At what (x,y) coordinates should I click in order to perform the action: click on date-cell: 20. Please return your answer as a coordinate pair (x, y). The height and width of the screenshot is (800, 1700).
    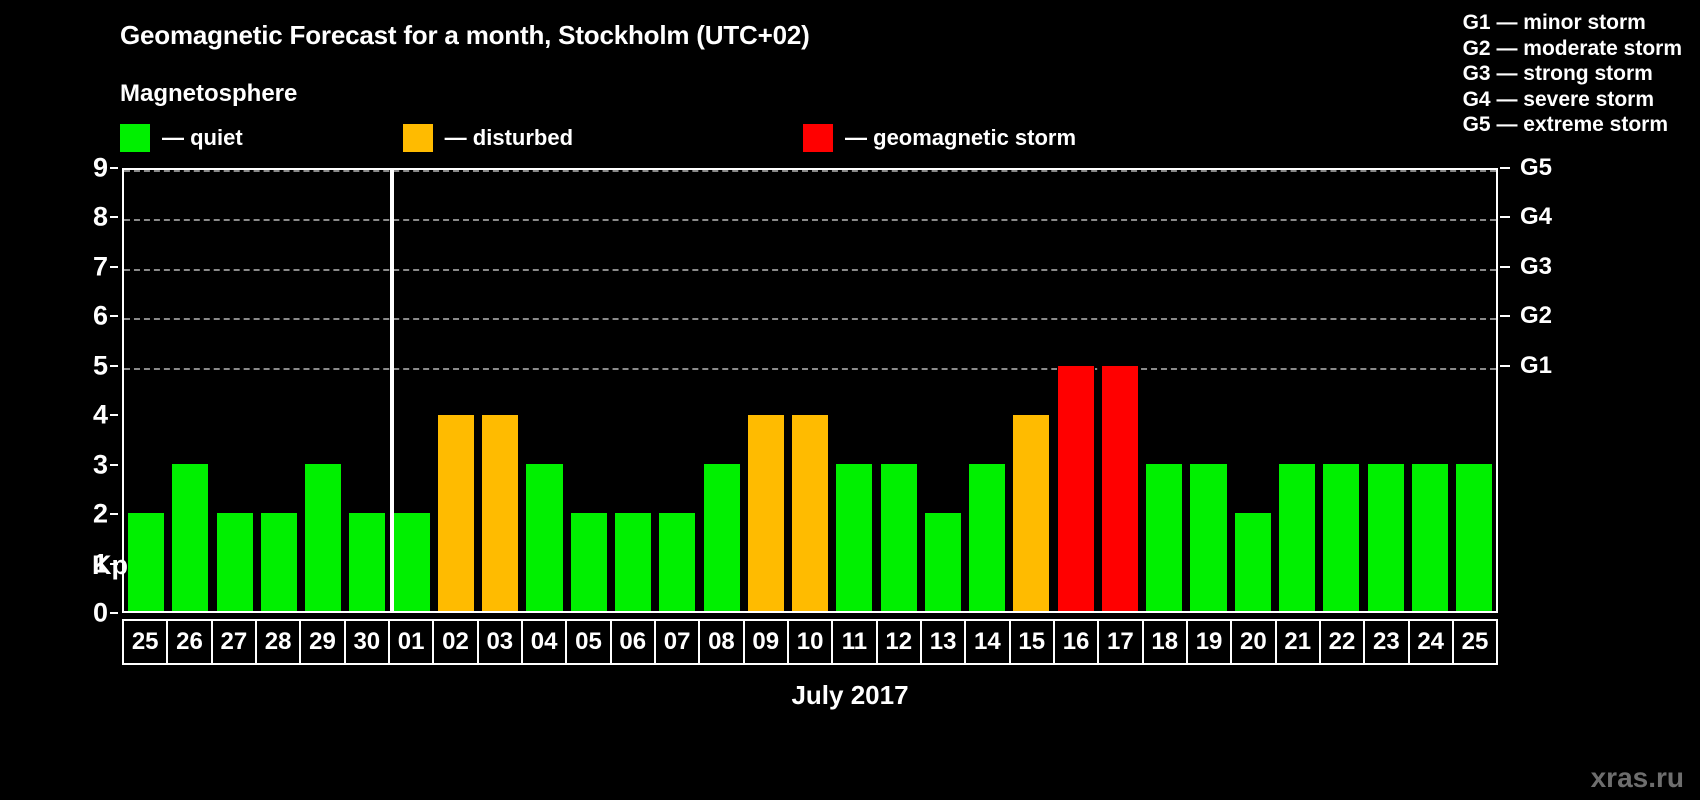
    Looking at the image, I should click on (1254, 642).